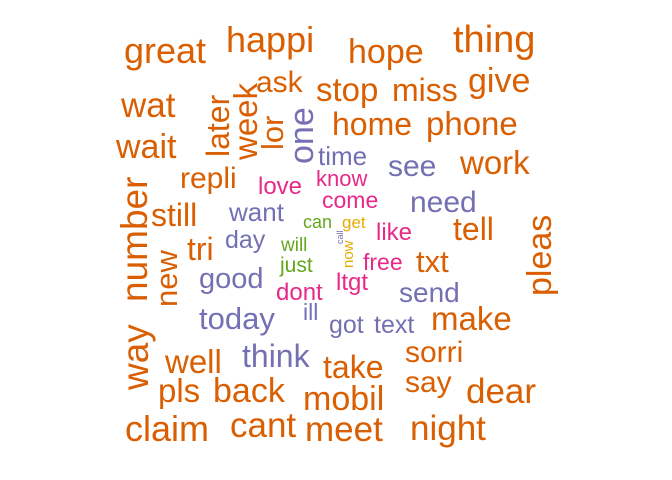 The height and width of the screenshot is (480, 672). What do you see at coordinates (293, 245) in the screenshot?
I see `word-will: will` at bounding box center [293, 245].